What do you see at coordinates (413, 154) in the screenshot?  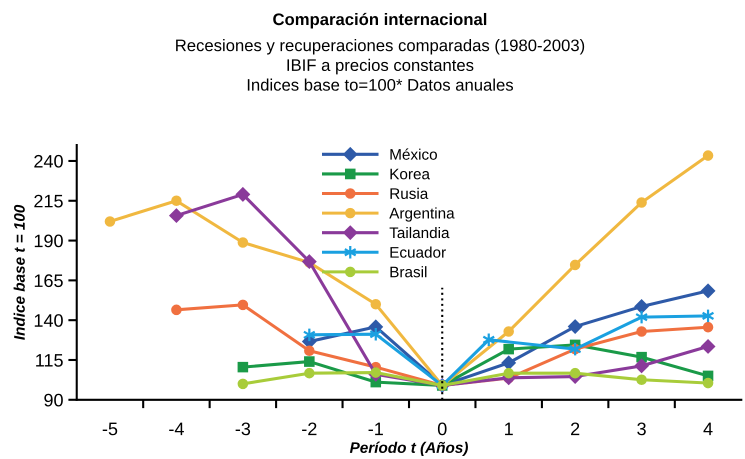 I see `legend-label: México` at bounding box center [413, 154].